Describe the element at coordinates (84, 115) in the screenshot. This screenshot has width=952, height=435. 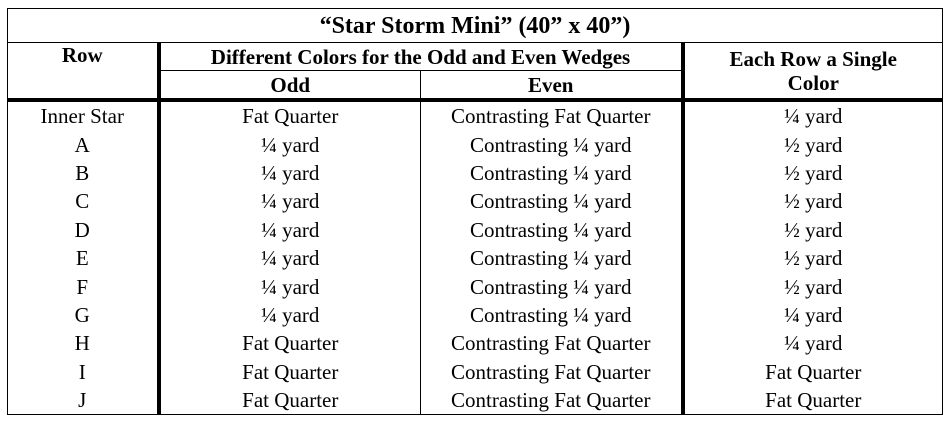
I see `row-label: Inner Star` at that location.